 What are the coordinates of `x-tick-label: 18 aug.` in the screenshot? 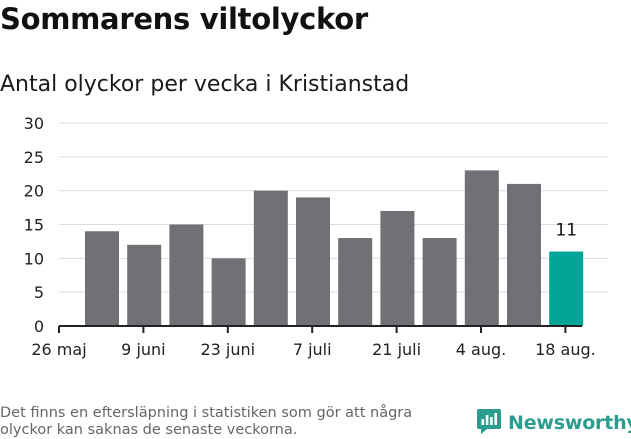 It's located at (565, 349).